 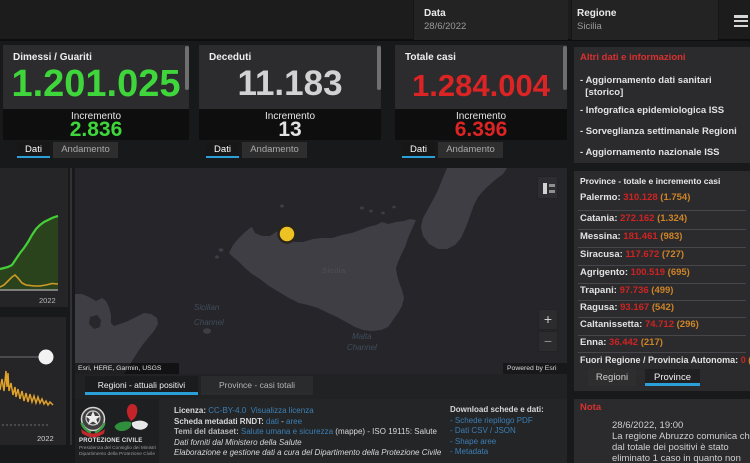 I want to click on svg-text: Sicilia, so click(x=334, y=270).